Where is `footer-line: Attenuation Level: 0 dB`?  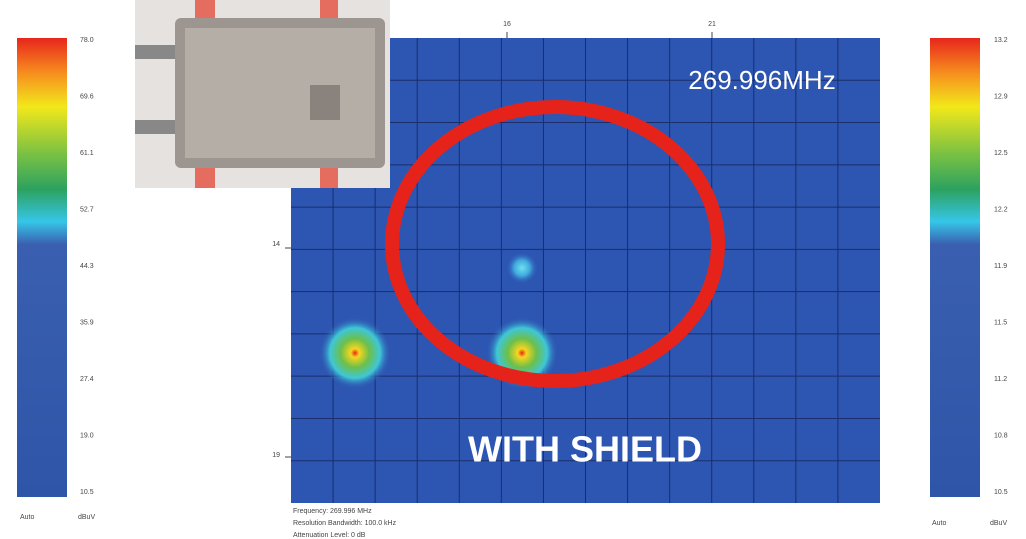 footer-line: Attenuation Level: 0 dB is located at coordinates (329, 535).